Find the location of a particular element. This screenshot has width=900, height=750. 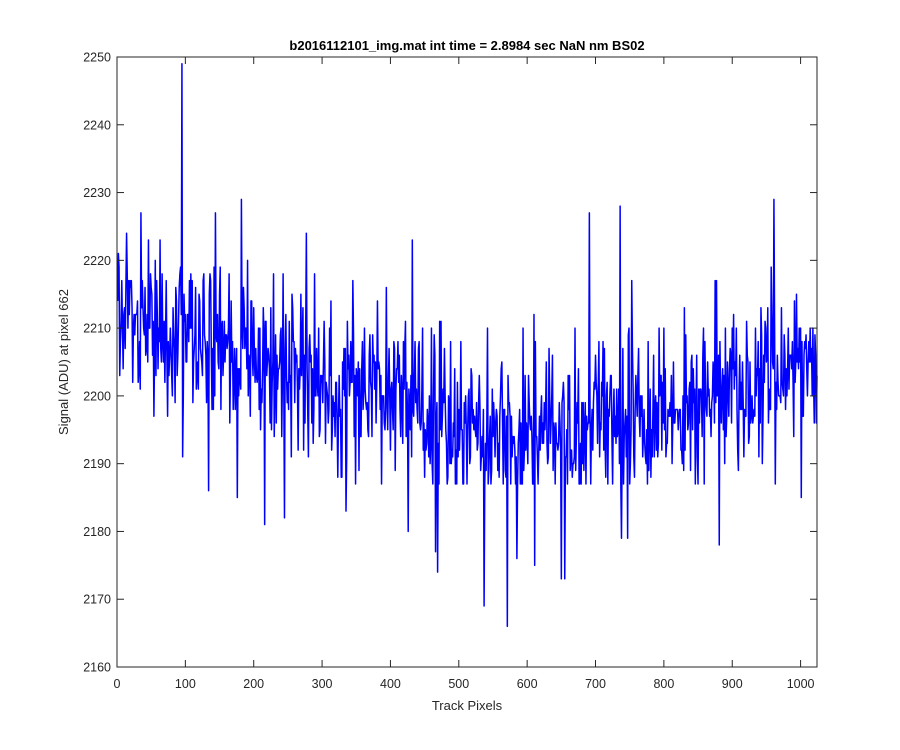

x-tick-label: 300 is located at coordinates (322, 684).